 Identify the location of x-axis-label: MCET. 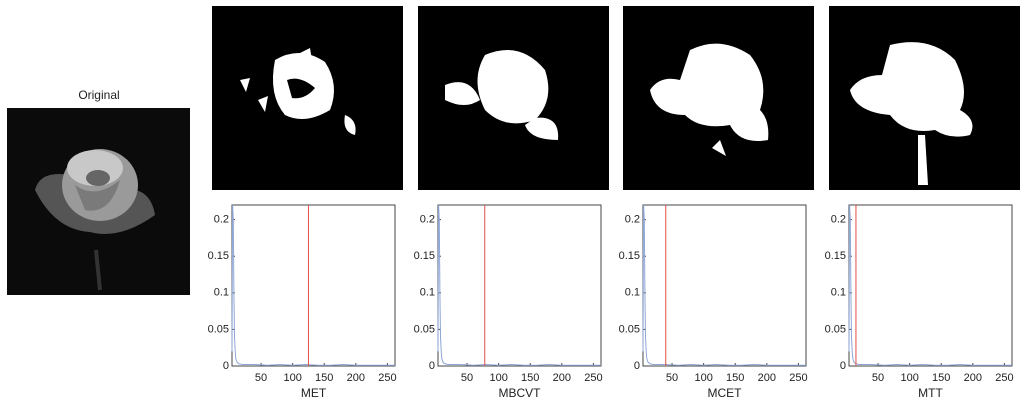
(725, 393).